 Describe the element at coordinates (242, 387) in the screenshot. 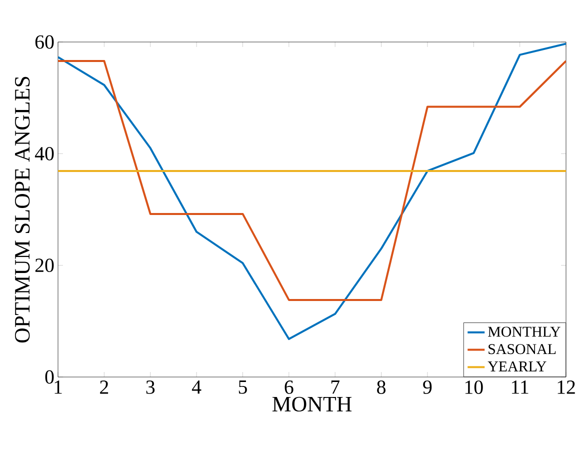

I see `x-tick-label: 5` at that location.